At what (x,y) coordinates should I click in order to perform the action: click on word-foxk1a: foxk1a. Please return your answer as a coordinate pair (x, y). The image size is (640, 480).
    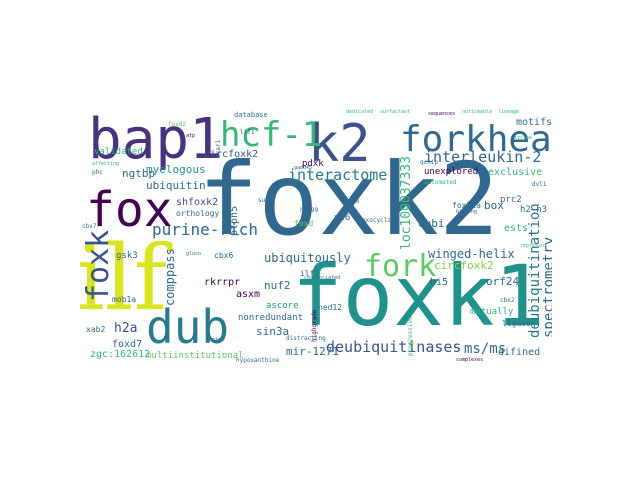
    Looking at the image, I should click on (466, 205).